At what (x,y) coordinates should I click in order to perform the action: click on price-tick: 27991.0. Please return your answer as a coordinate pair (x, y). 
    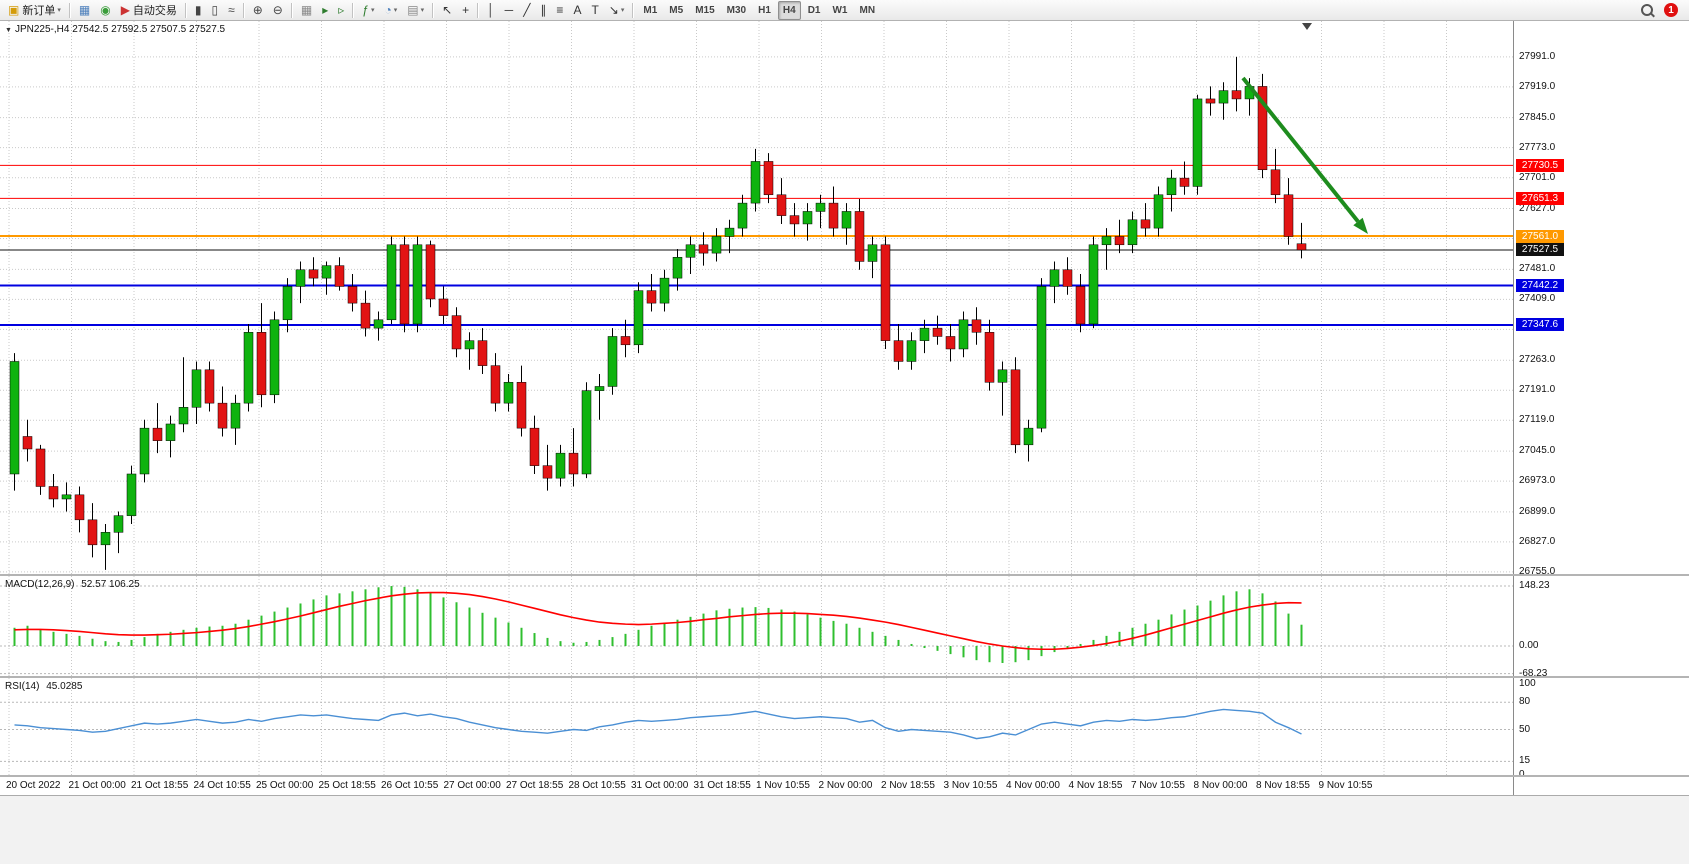
    Looking at the image, I should click on (1537, 56).